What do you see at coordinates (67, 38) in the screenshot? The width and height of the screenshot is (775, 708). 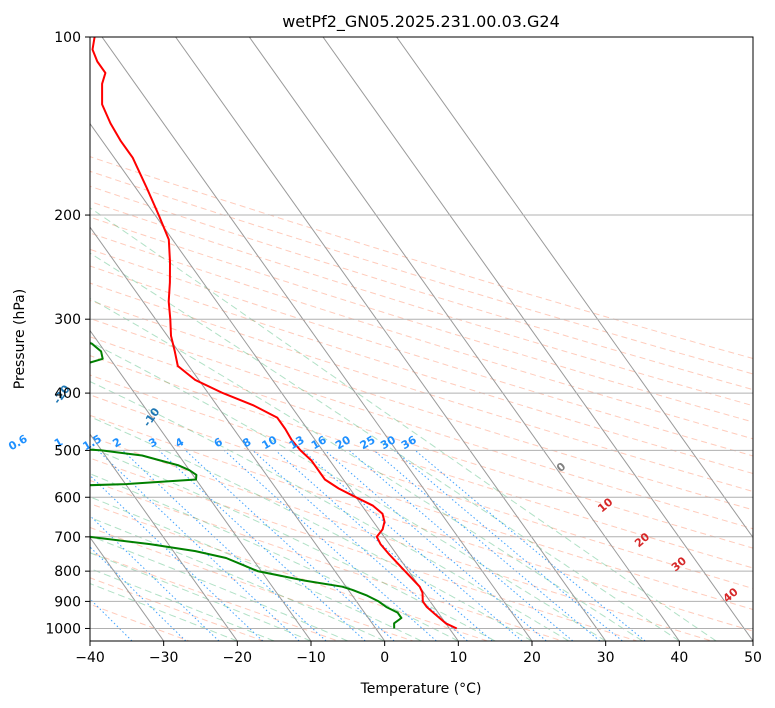 I see `y-tick-label: 100` at bounding box center [67, 38].